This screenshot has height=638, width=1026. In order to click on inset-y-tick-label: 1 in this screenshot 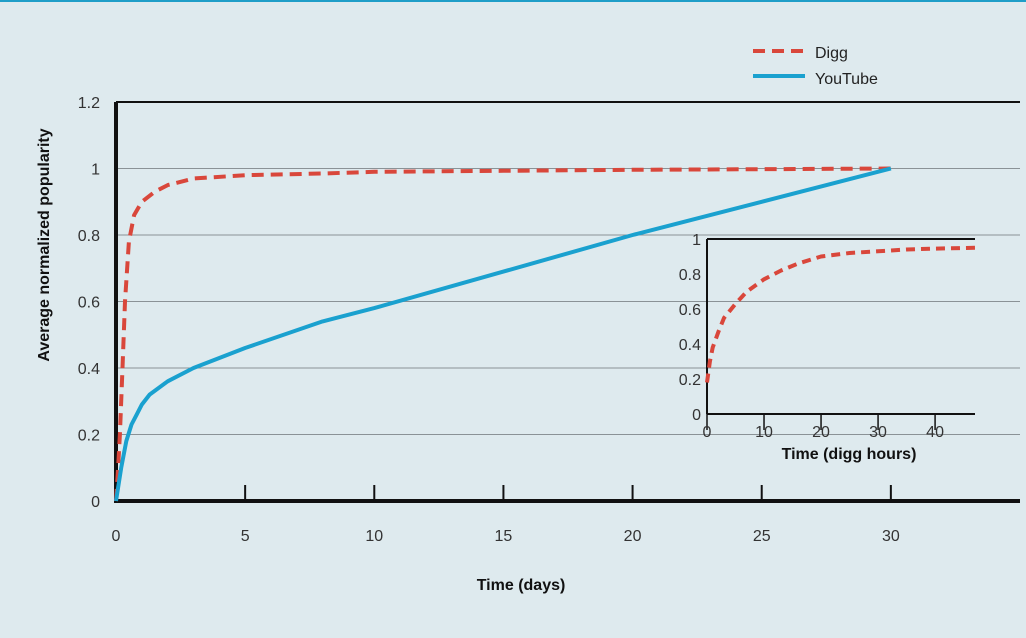, I will do `click(696, 240)`.